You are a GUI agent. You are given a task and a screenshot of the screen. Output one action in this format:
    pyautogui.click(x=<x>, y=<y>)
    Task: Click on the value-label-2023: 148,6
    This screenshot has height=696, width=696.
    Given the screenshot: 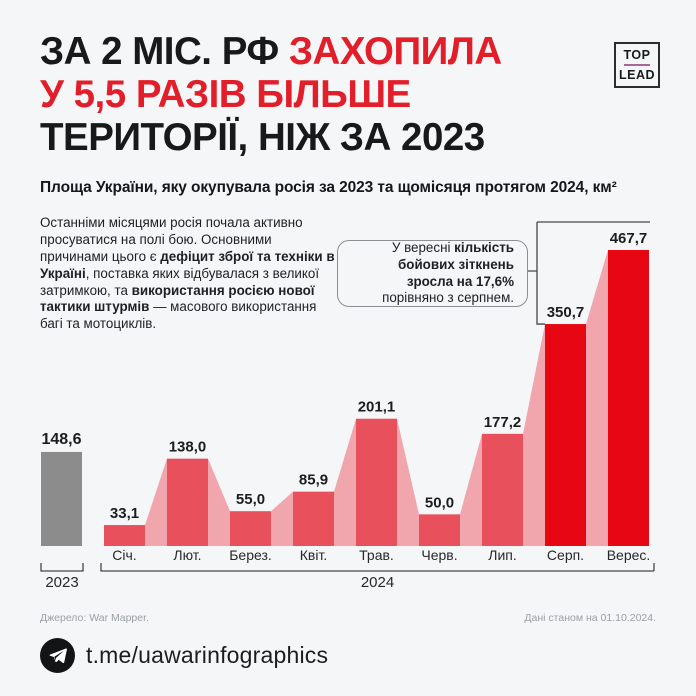 What is the action you would take?
    pyautogui.click(x=61, y=439)
    